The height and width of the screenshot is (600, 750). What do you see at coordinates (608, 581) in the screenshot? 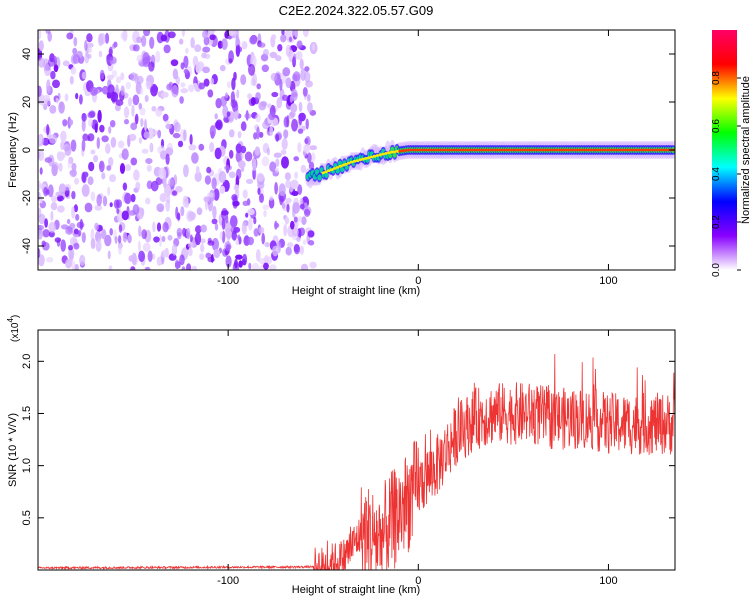
I see `snr-x-tick-label: 100` at bounding box center [608, 581].